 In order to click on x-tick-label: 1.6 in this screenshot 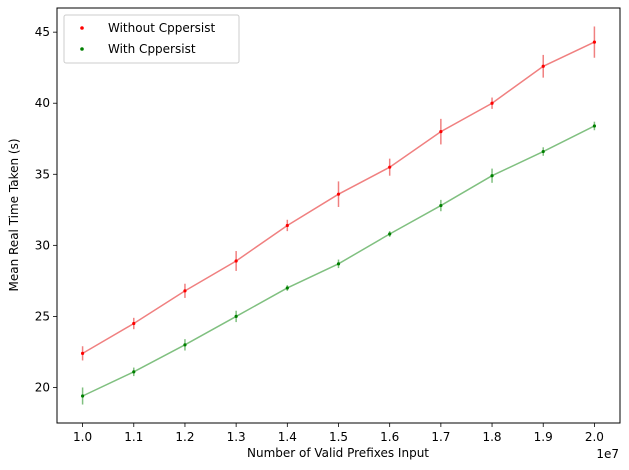, I will do `click(389, 437)`.